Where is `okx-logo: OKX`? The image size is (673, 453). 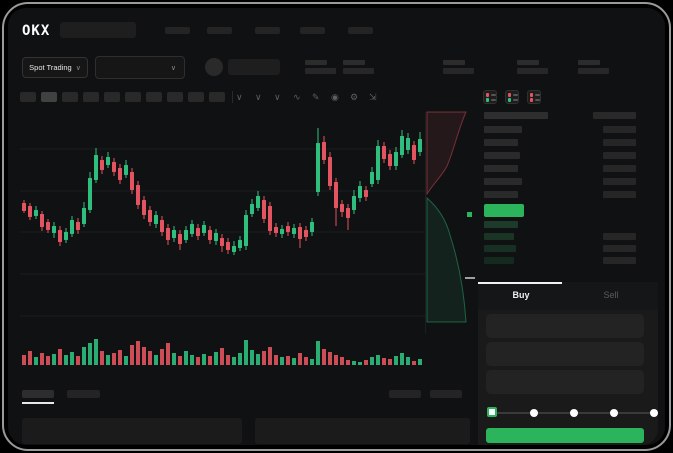 okx-logo: OKX is located at coordinates (36, 31).